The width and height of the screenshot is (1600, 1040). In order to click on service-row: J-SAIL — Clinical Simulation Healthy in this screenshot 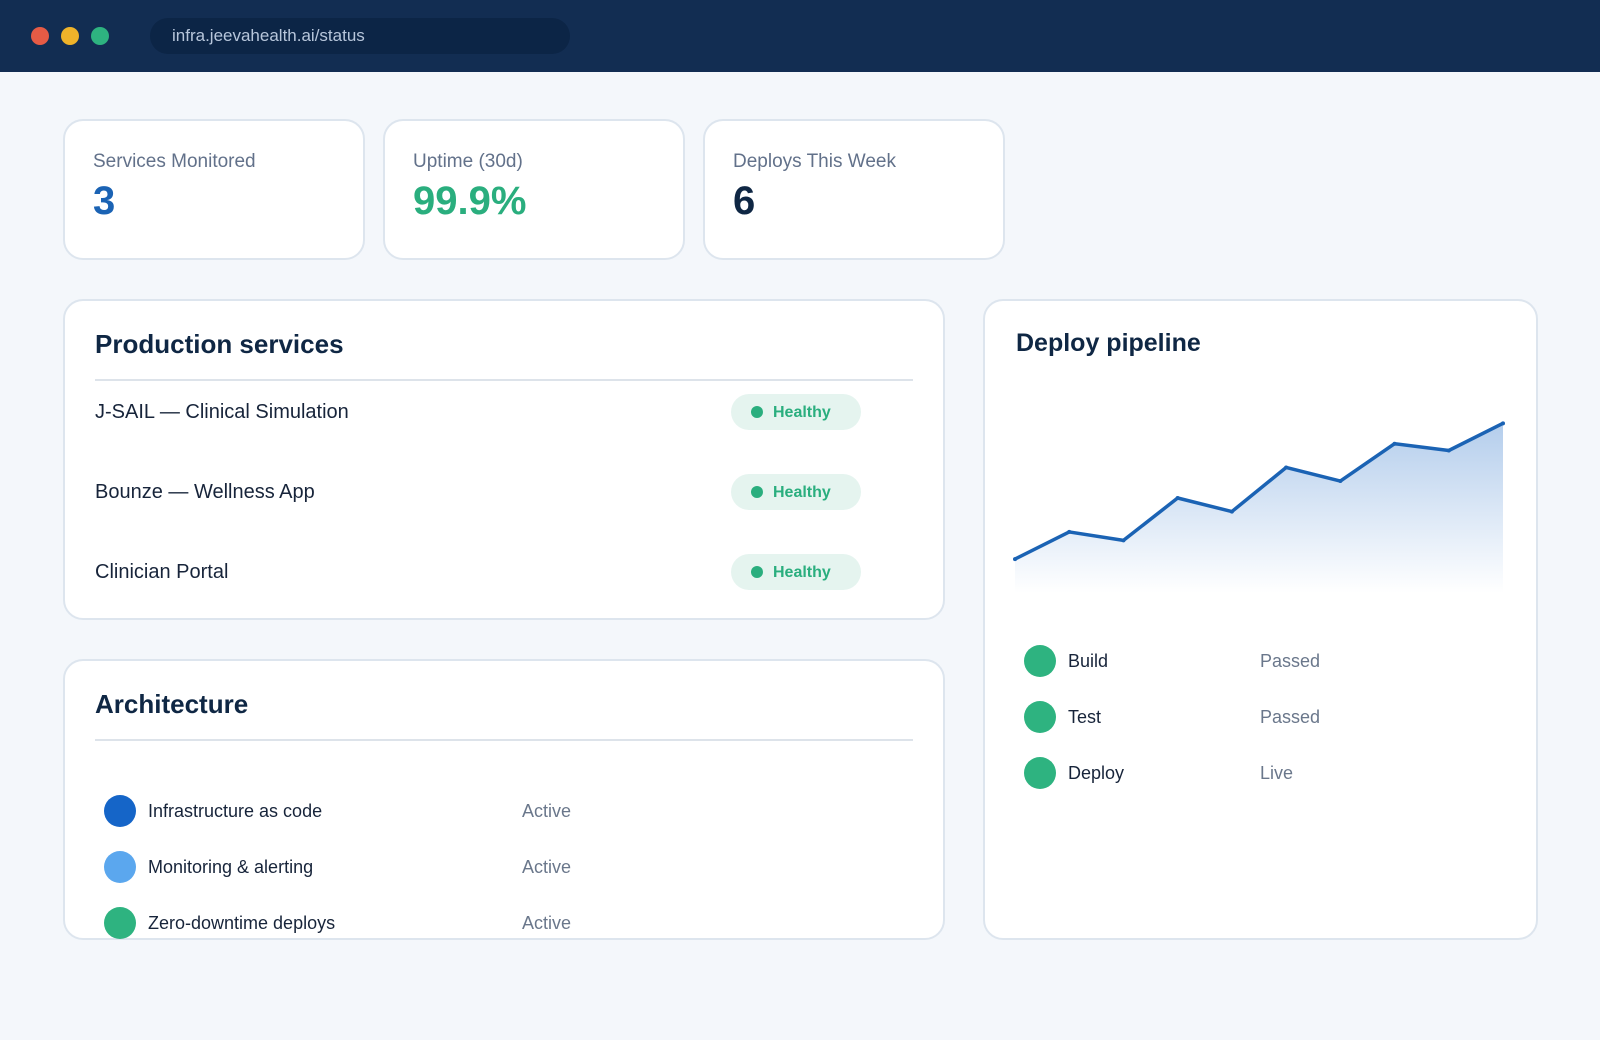, I will do `click(504, 414)`.